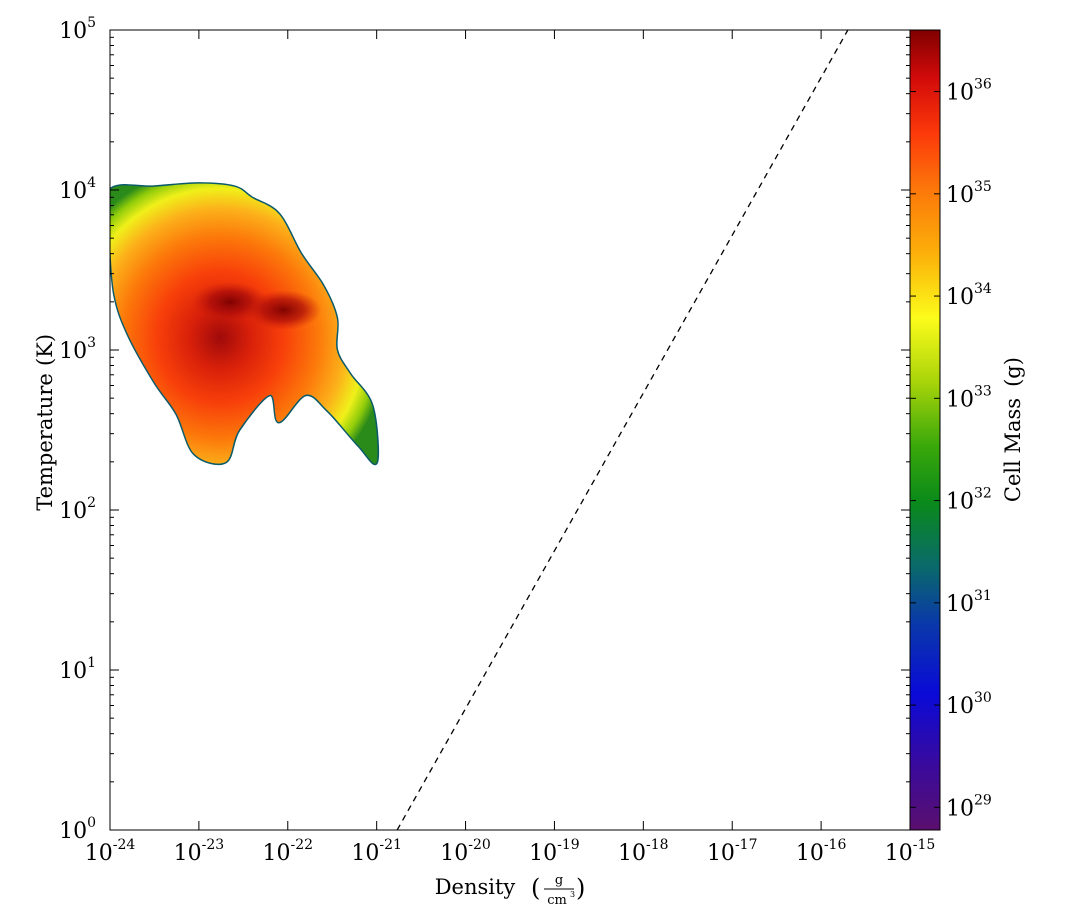 The height and width of the screenshot is (920, 1075). What do you see at coordinates (77, 189) in the screenshot?
I see `y-tick-label: 10⁴` at bounding box center [77, 189].